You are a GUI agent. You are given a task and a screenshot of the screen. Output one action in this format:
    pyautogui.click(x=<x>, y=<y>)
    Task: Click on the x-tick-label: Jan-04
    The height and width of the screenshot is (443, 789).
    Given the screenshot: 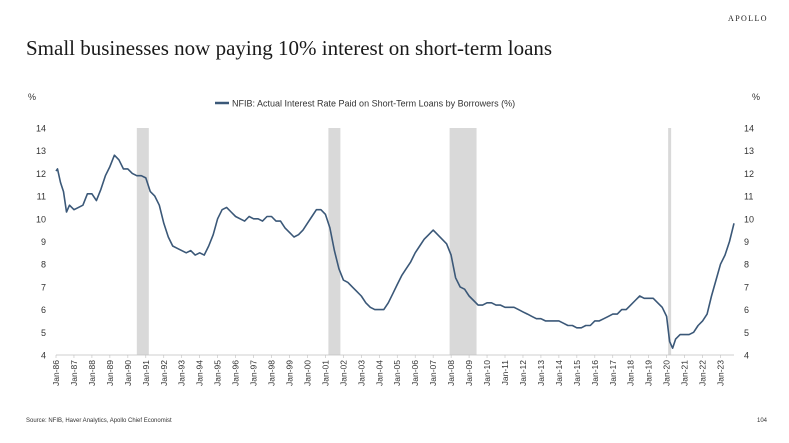 What is the action you would take?
    pyautogui.click(x=379, y=373)
    